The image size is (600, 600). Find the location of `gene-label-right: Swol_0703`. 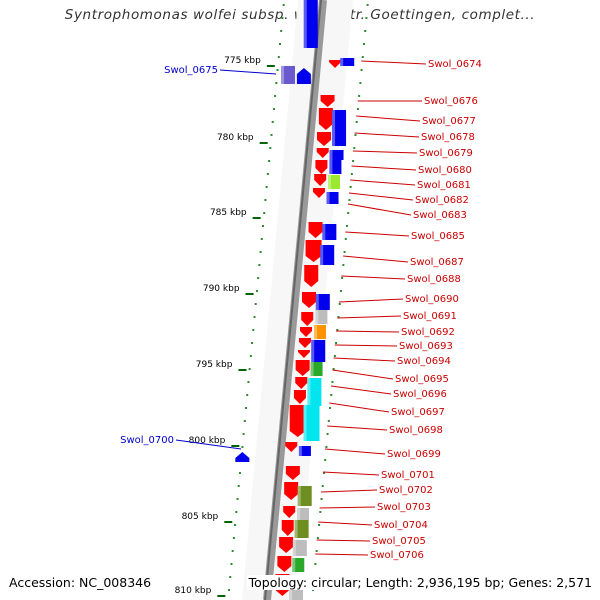

gene-label-right: Swol_0703 is located at coordinates (404, 507).